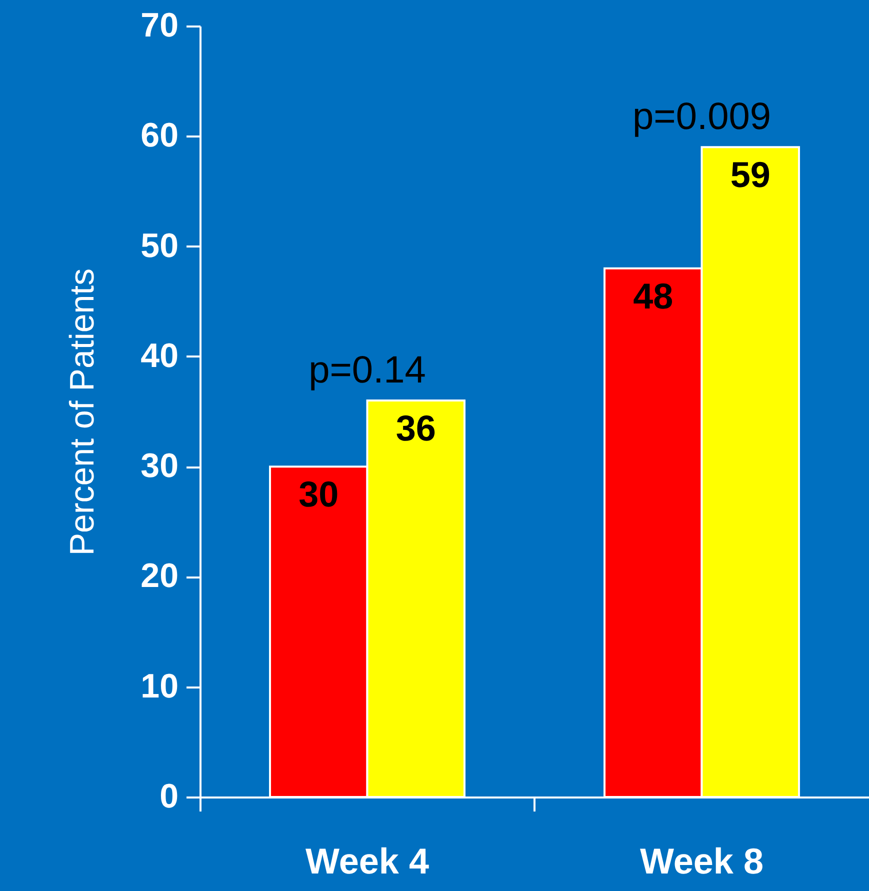 The height and width of the screenshot is (891, 869). Describe the element at coordinates (318, 494) in the screenshot. I see `data-label: 30` at that location.